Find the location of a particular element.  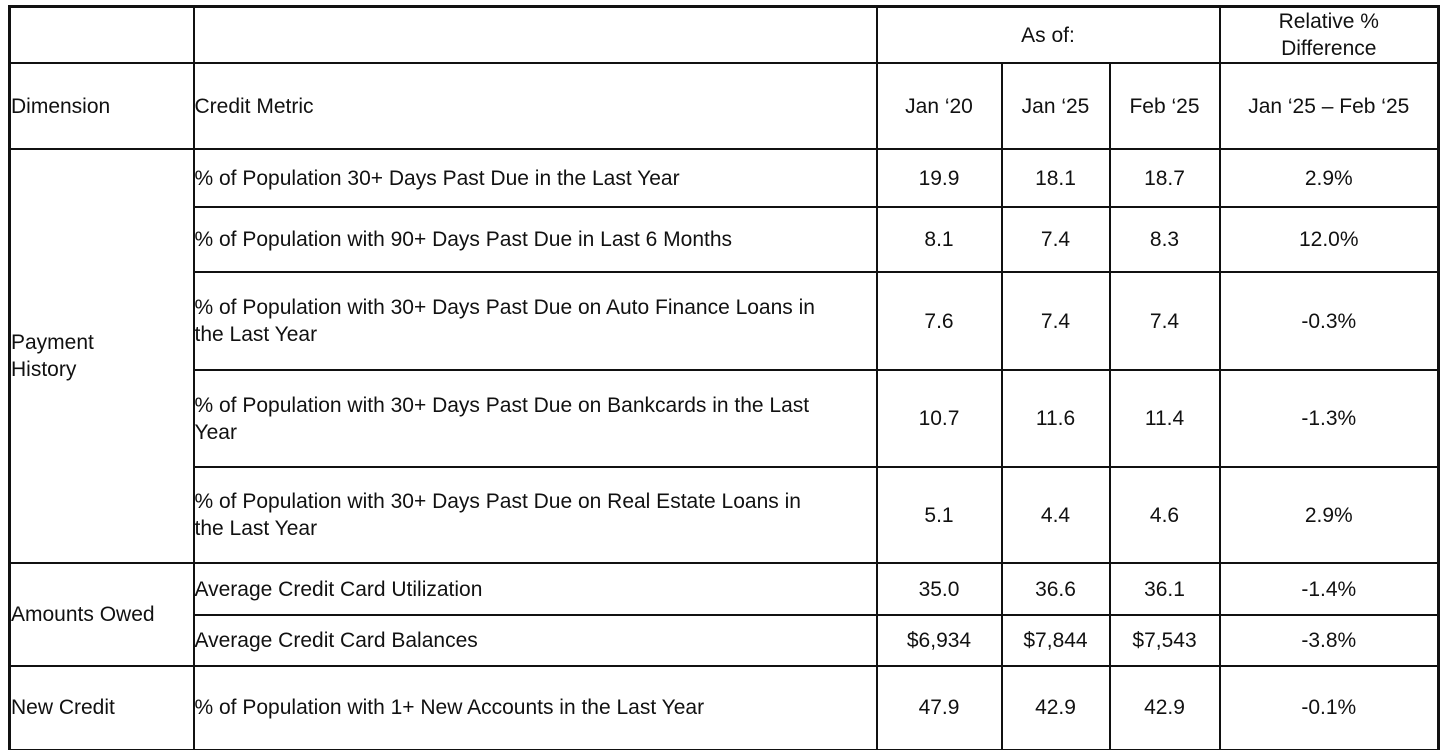

value-cell: 8.3 is located at coordinates (1164, 239).